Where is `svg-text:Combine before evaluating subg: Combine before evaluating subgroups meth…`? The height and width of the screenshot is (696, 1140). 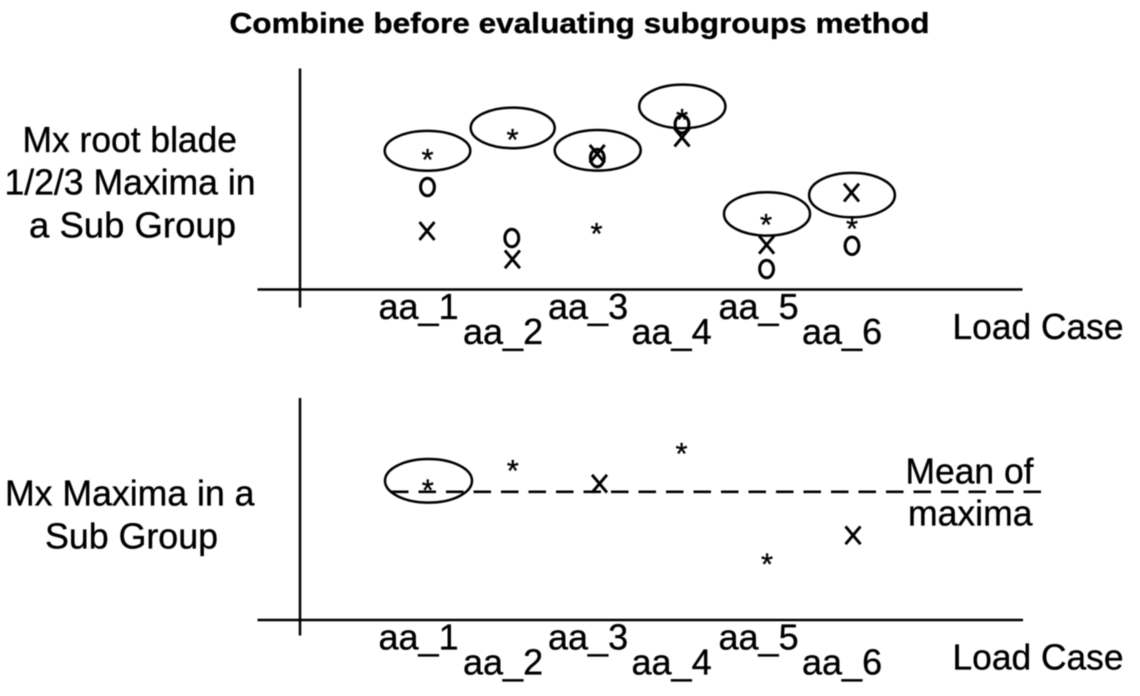
svg-text:Combine before evaluating subg: Combine before evaluating subgroups meth… is located at coordinates (580, 24).